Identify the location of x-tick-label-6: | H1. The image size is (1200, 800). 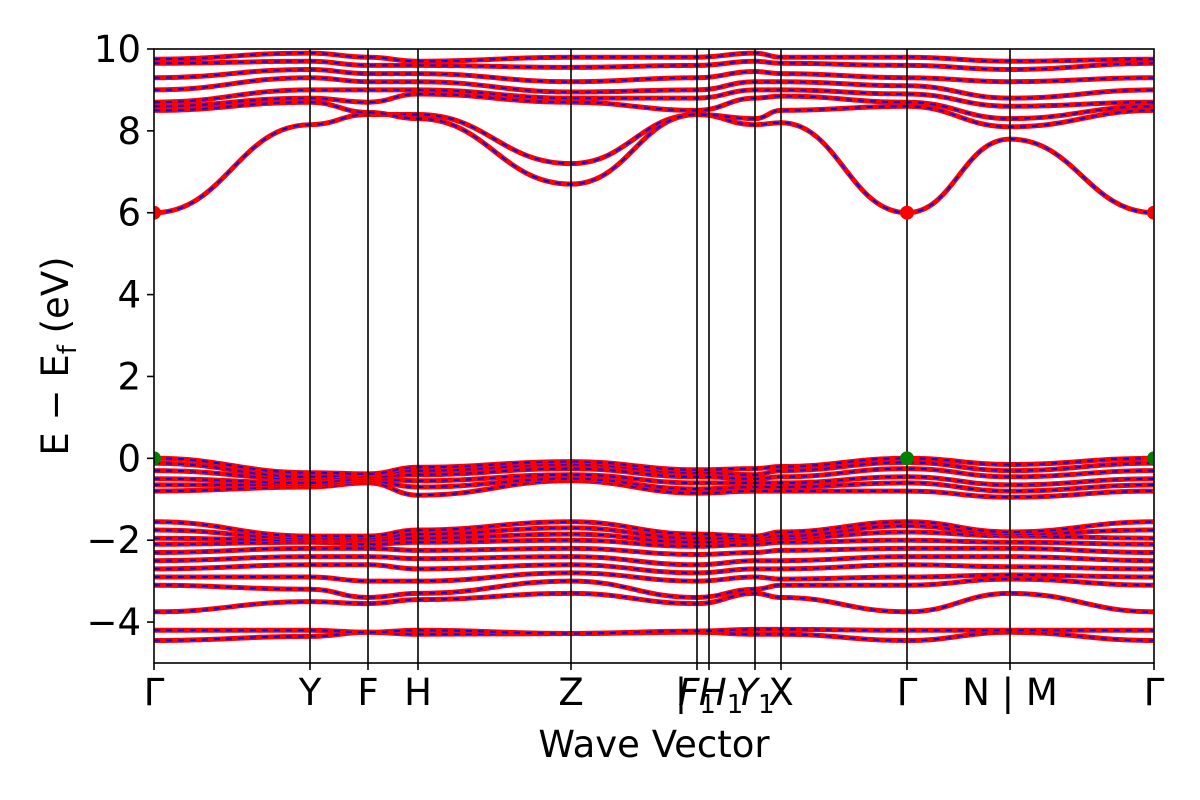
(709, 695).